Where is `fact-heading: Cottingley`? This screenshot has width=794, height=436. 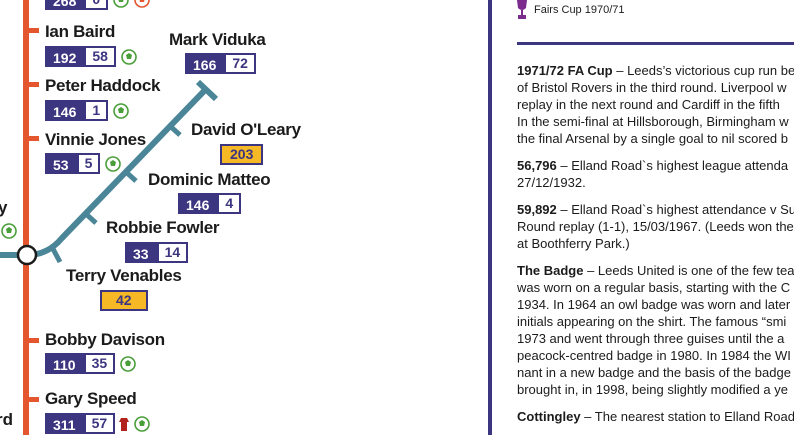 fact-heading: Cottingley is located at coordinates (549, 416).